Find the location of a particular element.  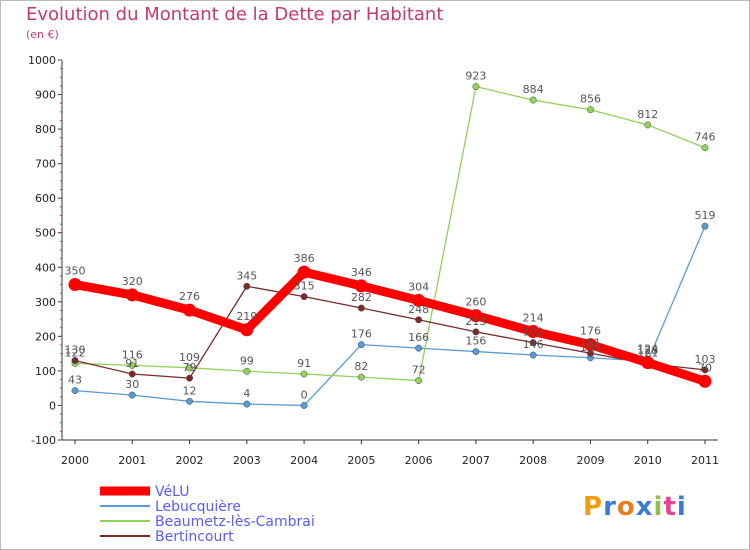

data-label-2: 923 is located at coordinates (475, 76).